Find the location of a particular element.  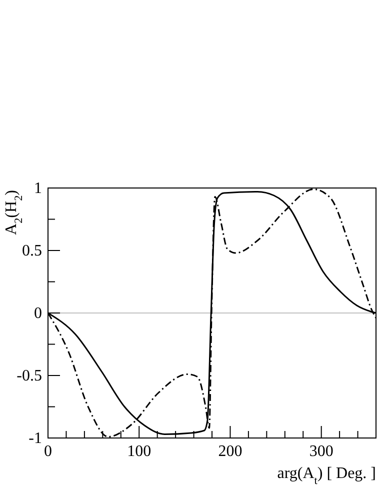

y-tick-label: 0.5 is located at coordinates (32, 251).